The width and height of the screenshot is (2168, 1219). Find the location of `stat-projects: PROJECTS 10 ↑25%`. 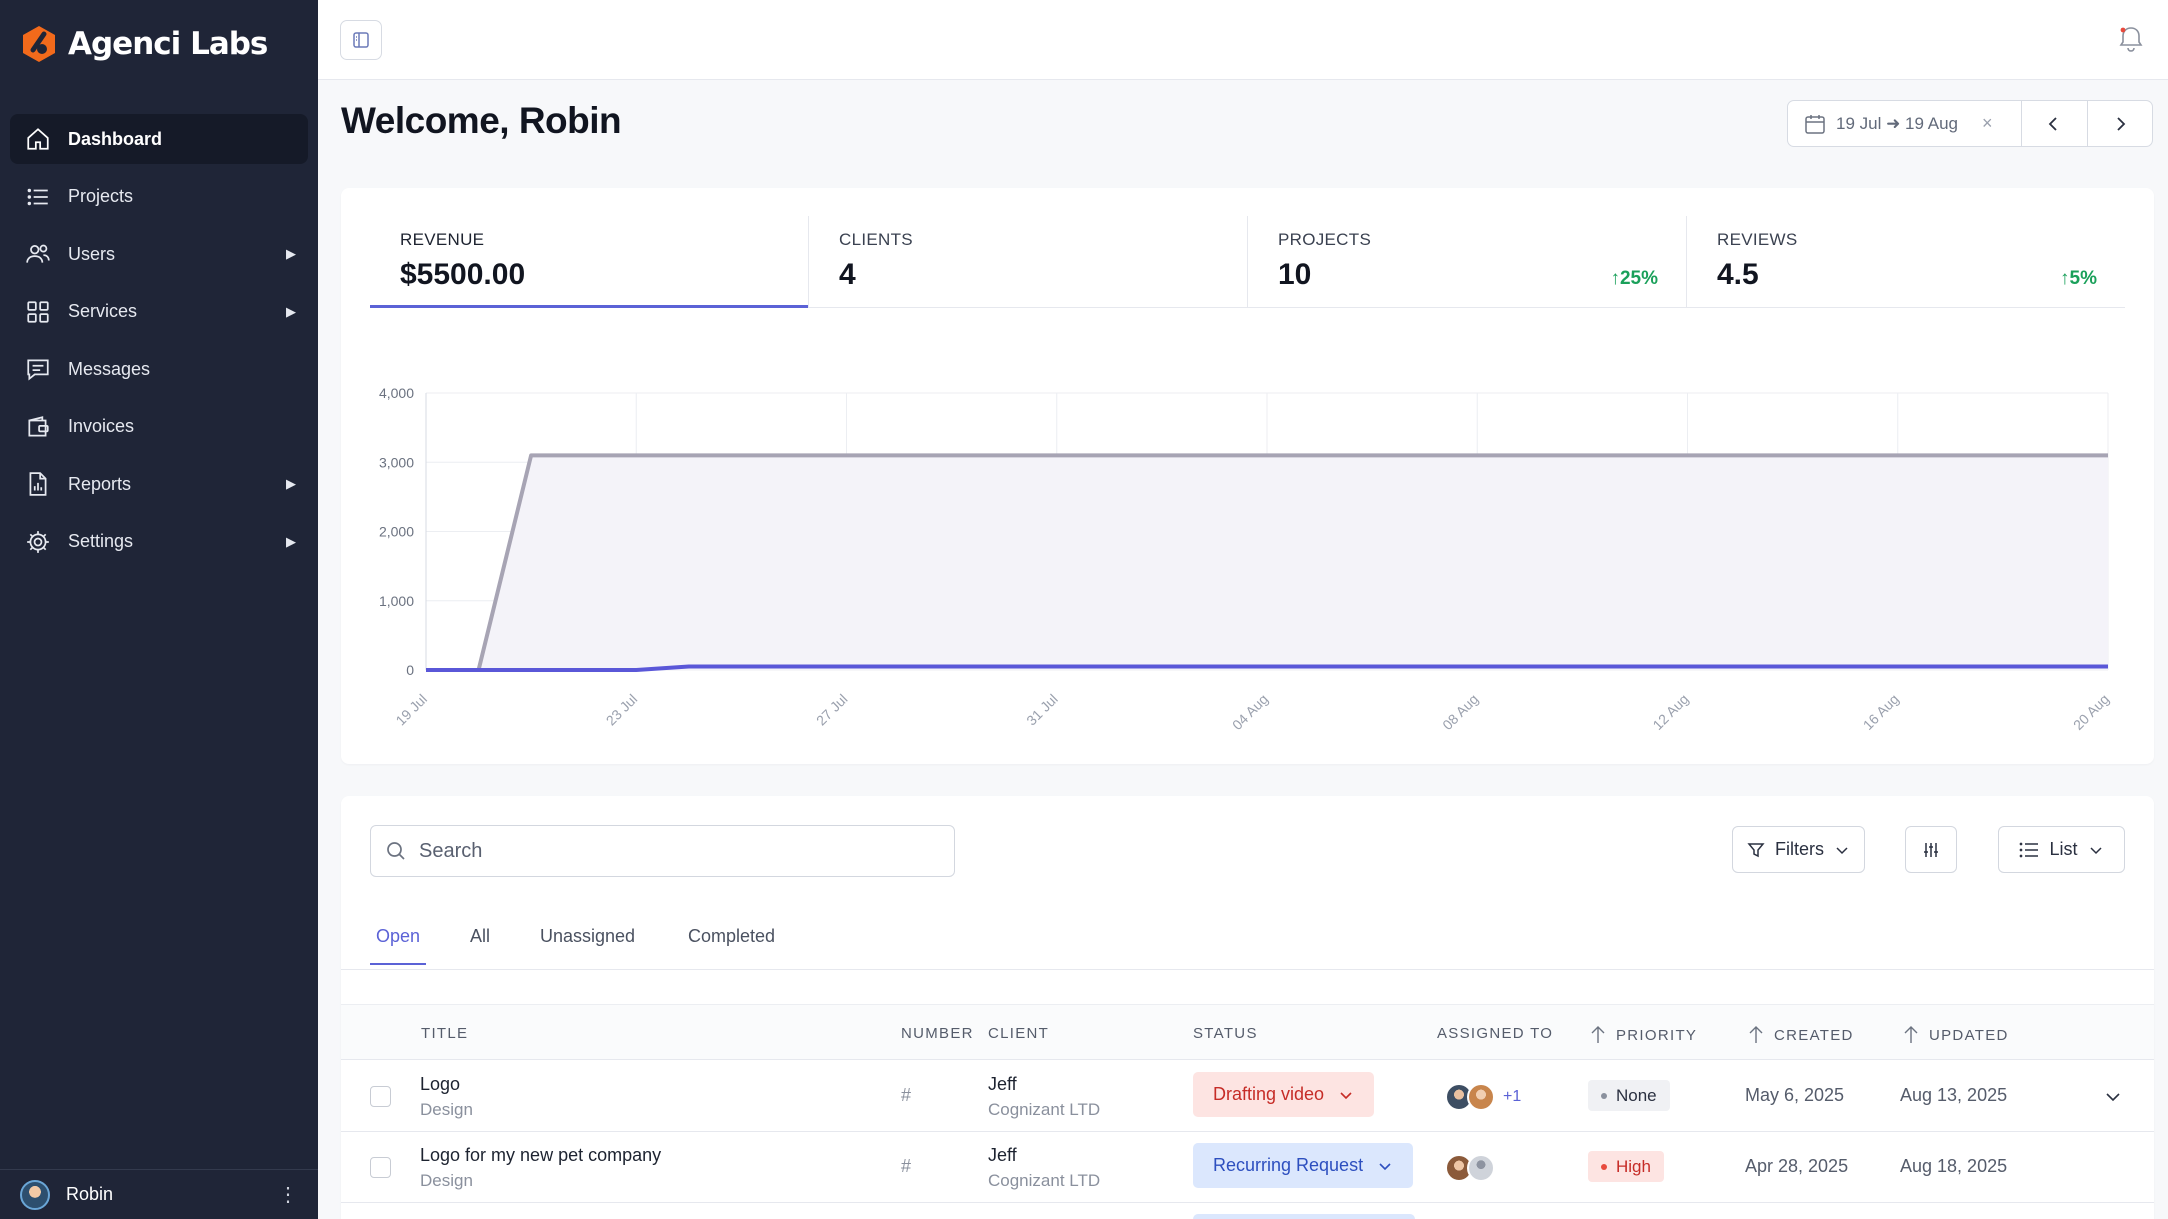

stat-projects: PROJECTS 10 ↑25% is located at coordinates (1467, 261).